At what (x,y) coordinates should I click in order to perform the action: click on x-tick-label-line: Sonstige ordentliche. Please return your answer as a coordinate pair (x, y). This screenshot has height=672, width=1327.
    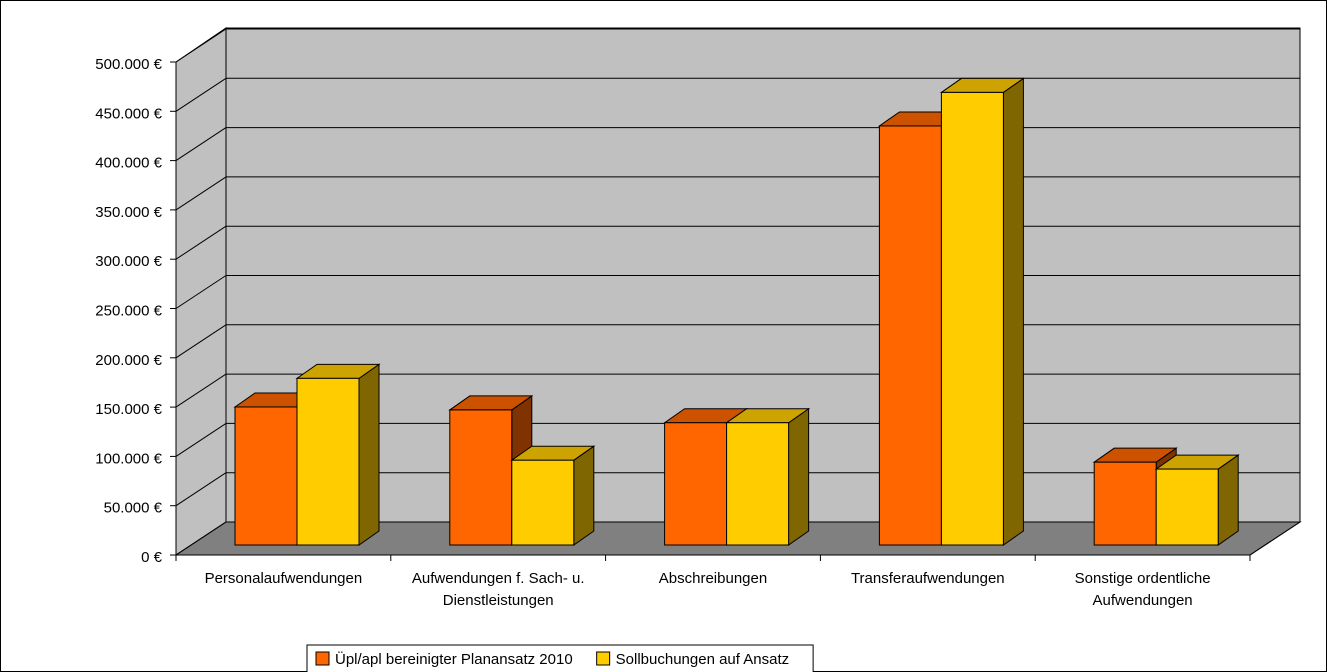
    Looking at the image, I should click on (1143, 578).